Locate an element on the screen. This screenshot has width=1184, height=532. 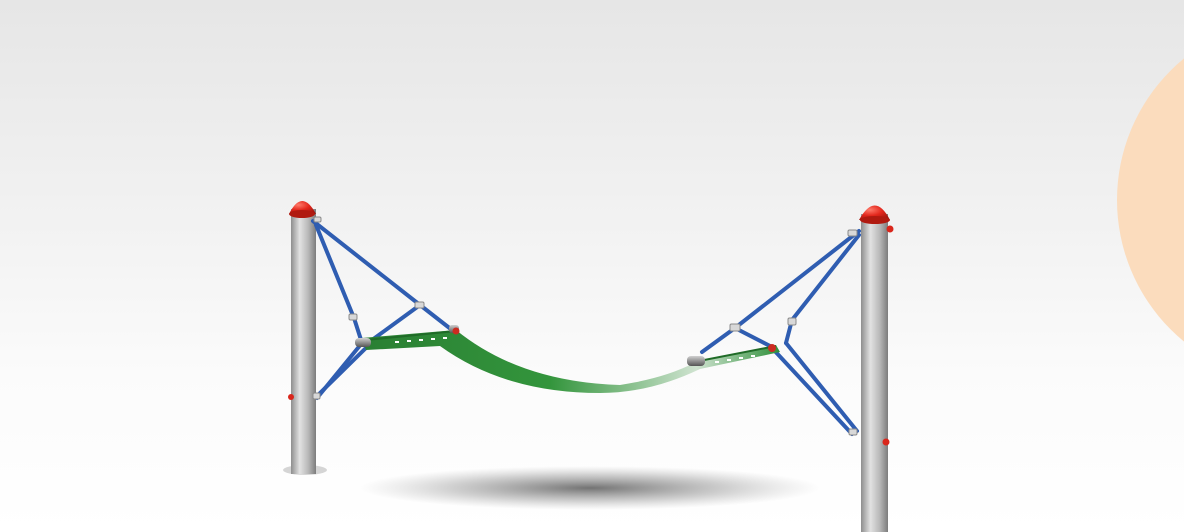
ground-shadow is located at coordinates (590, 488).